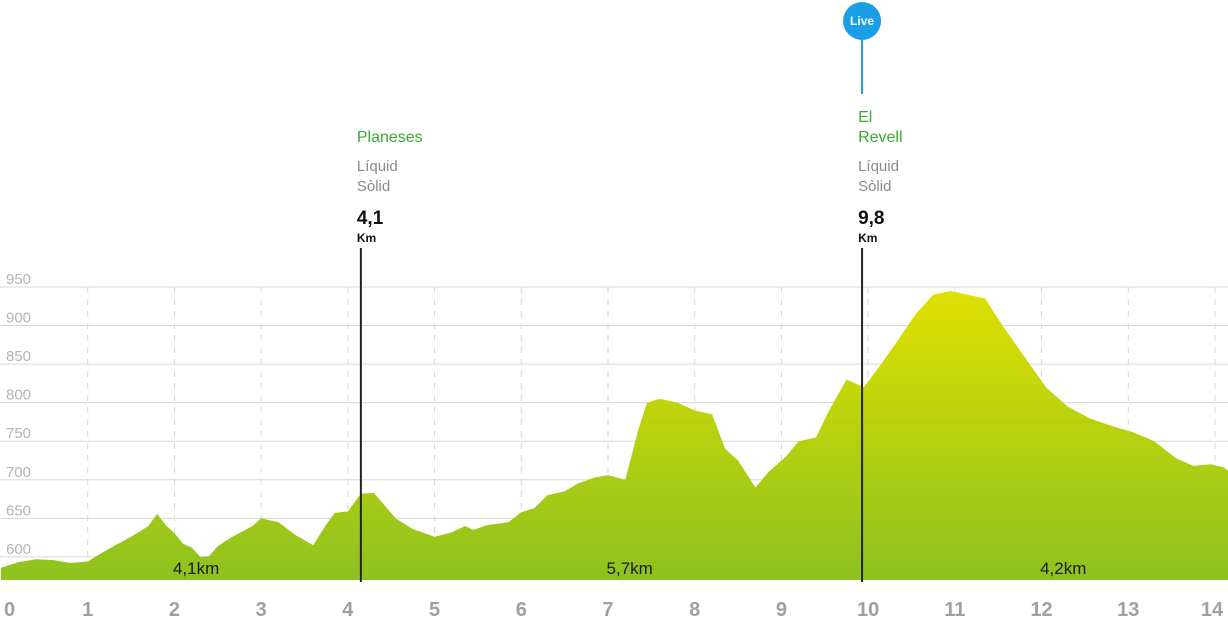 The image size is (1228, 622). What do you see at coordinates (954, 610) in the screenshot?
I see `x-tick-label: 11` at bounding box center [954, 610].